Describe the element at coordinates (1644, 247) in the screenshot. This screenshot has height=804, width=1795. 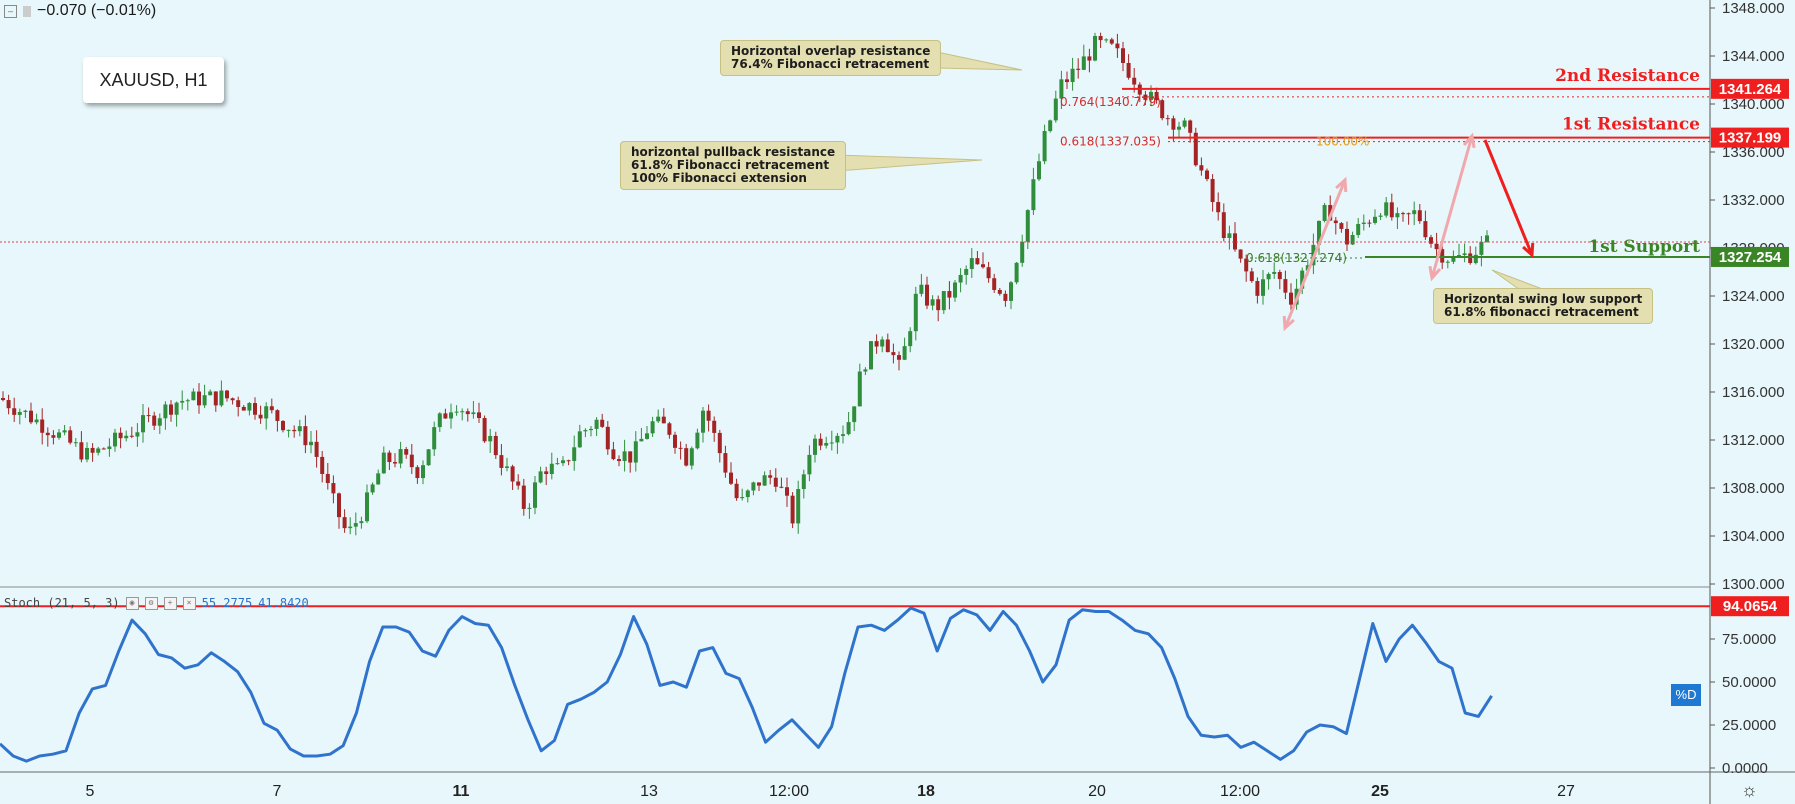
I see `first-support-label: 1st Support` at that location.